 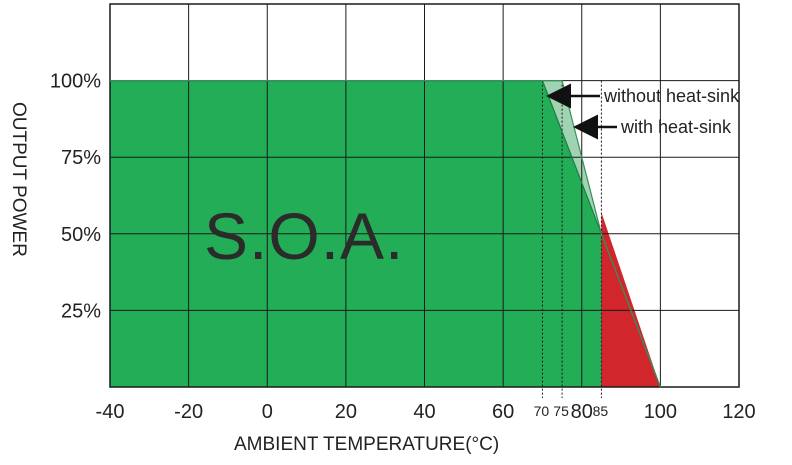 What do you see at coordinates (346, 412) in the screenshot?
I see `x-tick-label: 20` at bounding box center [346, 412].